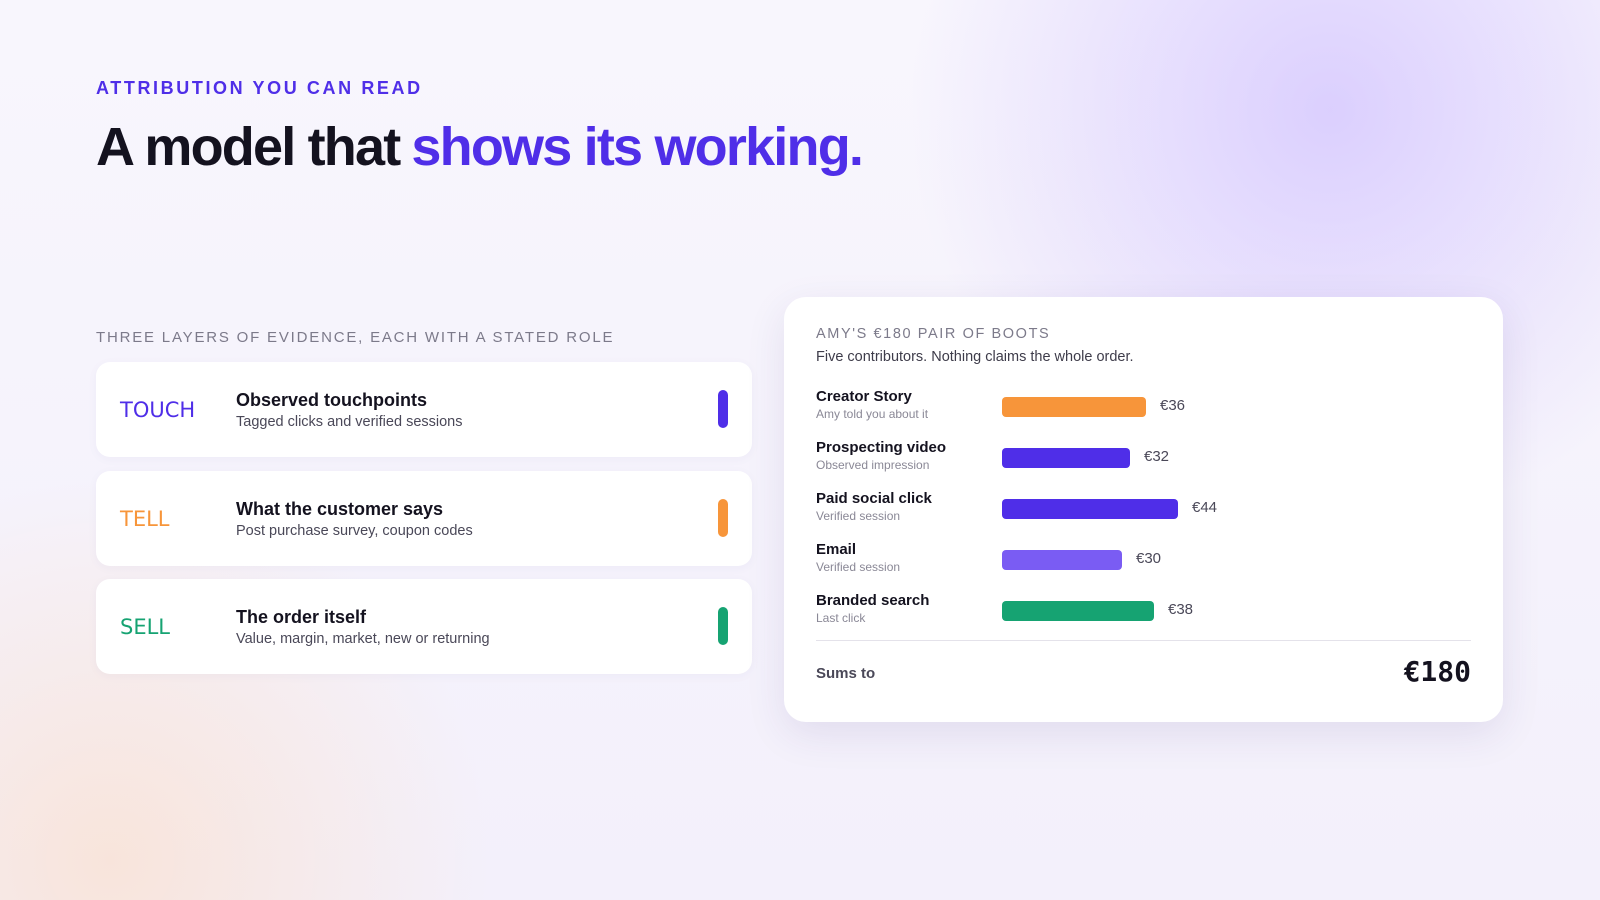 The width and height of the screenshot is (1600, 900). What do you see at coordinates (1205, 507) in the screenshot?
I see `value-label: €44` at bounding box center [1205, 507].